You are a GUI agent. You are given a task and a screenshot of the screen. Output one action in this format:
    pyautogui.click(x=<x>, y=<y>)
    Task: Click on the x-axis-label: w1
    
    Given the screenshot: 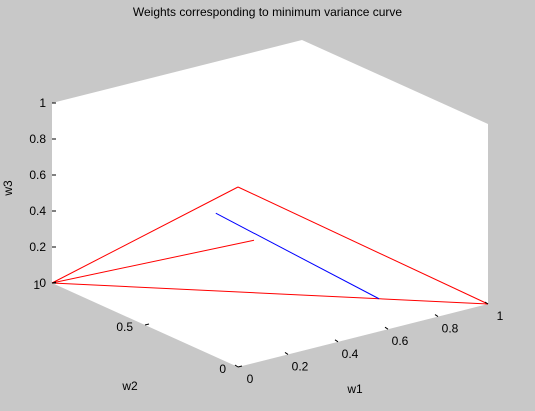 What is the action you would take?
    pyautogui.click(x=354, y=389)
    